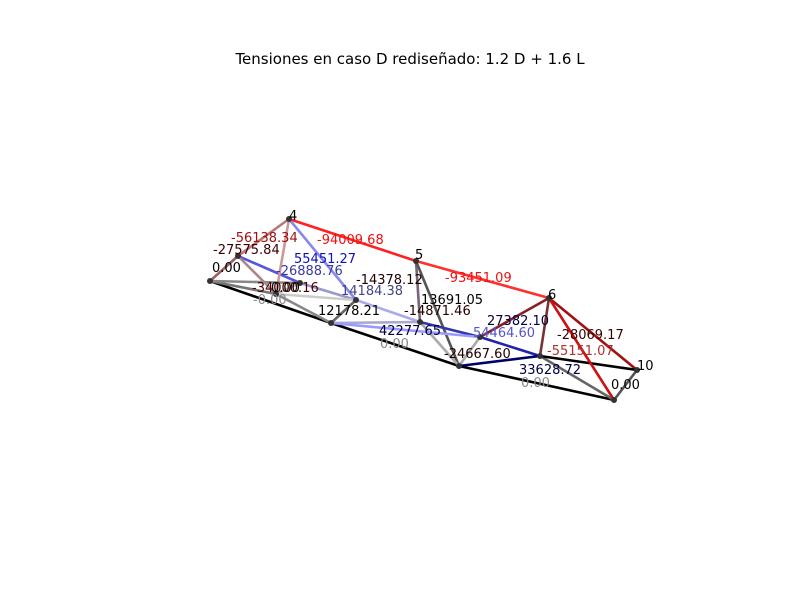  I want to click on node-label-10: 10, so click(645, 366).